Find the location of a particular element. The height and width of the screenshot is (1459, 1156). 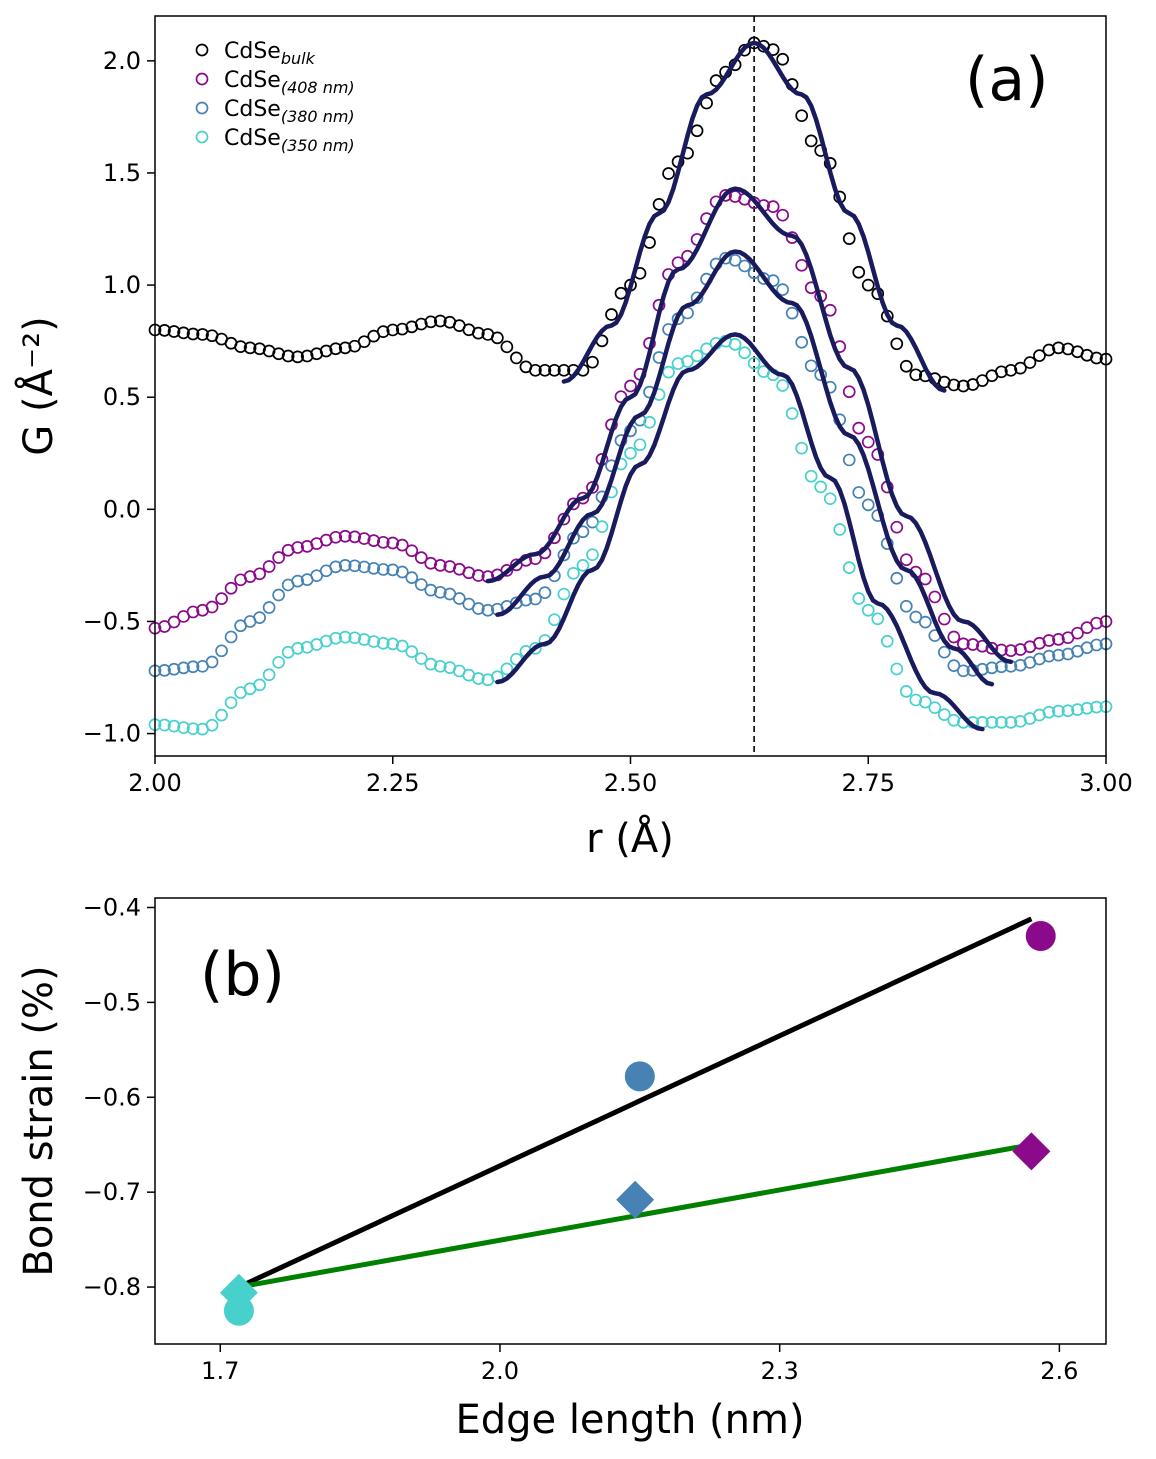

legend-entry: CdSe(380 nm) is located at coordinates (275, 111).